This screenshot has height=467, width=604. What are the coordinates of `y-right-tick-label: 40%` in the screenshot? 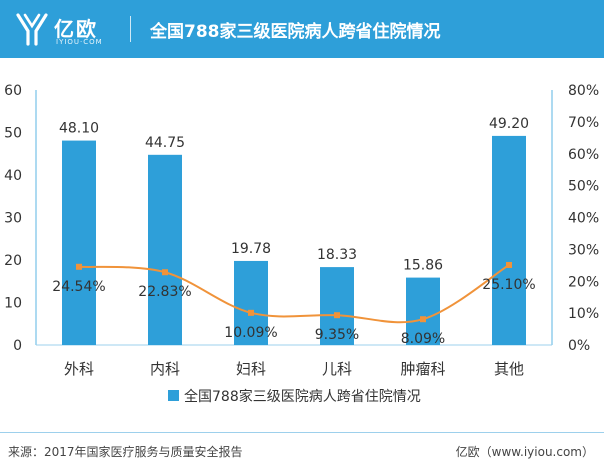 It's located at (583, 219).